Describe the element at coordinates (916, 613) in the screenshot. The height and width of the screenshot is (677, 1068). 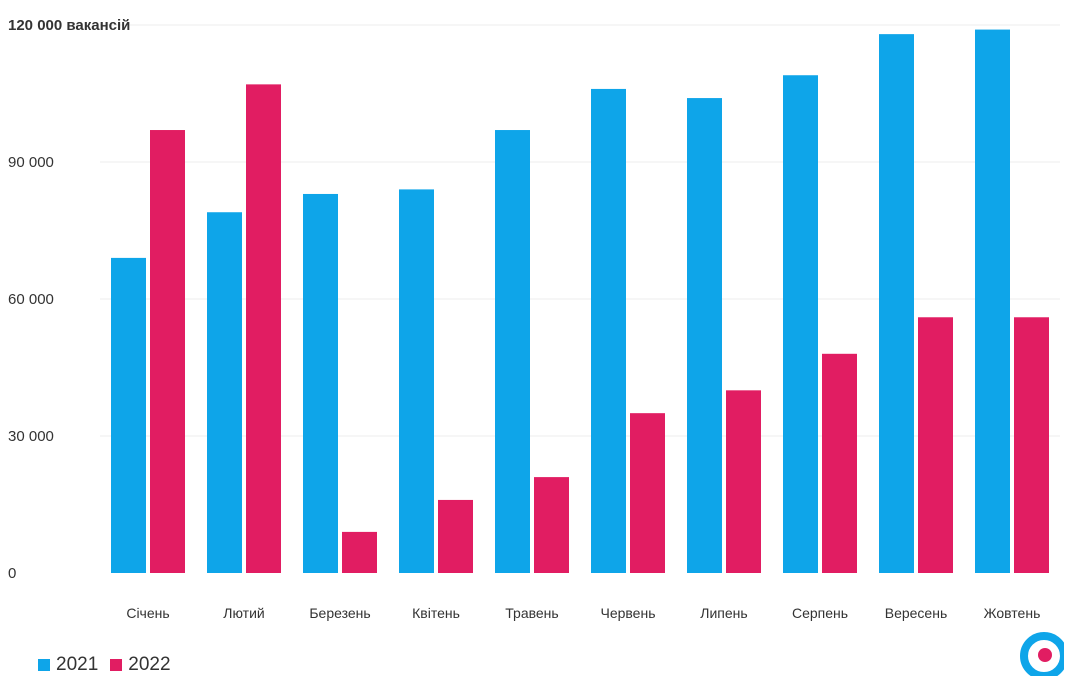
I see `x-tick-label: Вересень` at that location.